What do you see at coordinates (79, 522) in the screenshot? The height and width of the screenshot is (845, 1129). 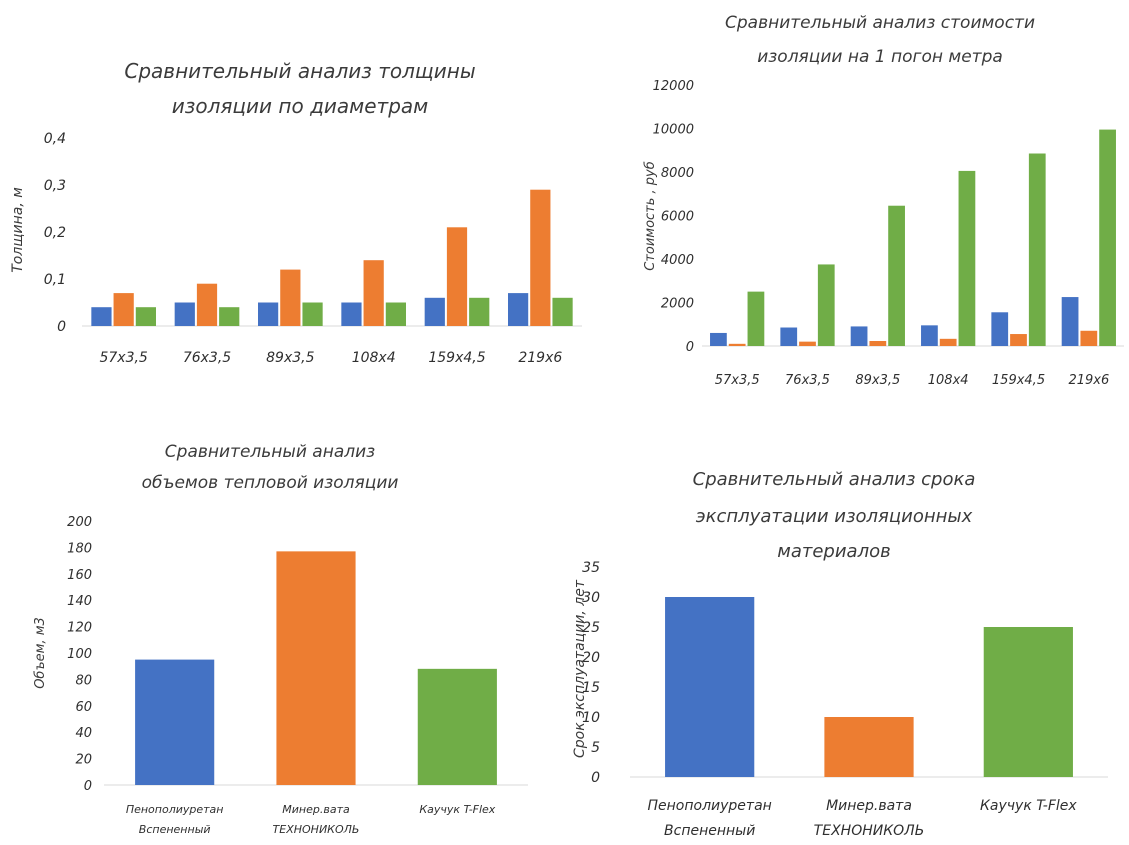 I see `y-tick-label: 200` at bounding box center [79, 522].